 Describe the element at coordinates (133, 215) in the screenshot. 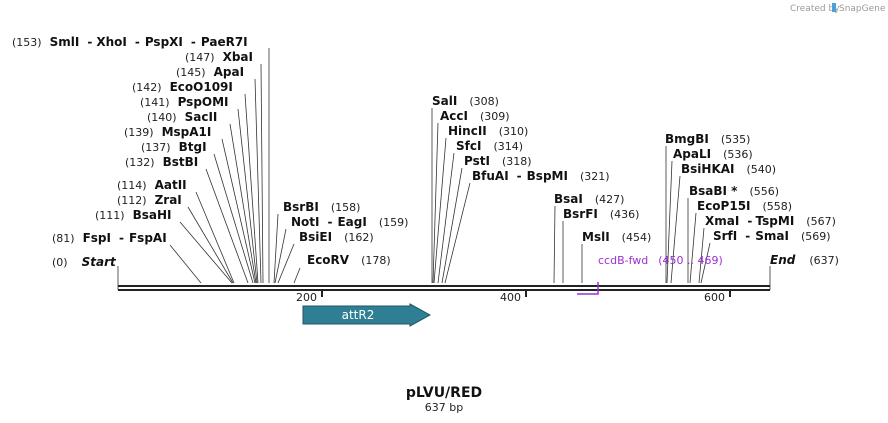

I see `site-label-bsahi: (111) BsaHI` at that location.